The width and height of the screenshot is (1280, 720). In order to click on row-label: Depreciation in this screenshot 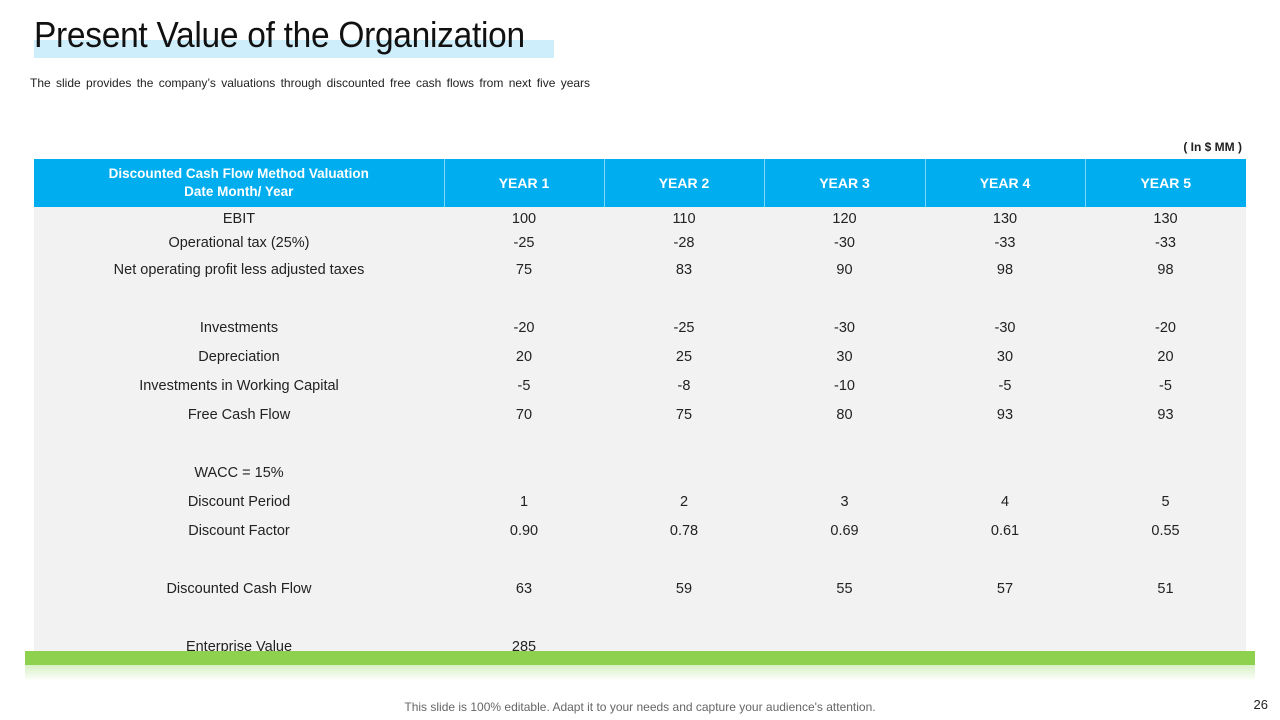, I will do `click(239, 356)`.